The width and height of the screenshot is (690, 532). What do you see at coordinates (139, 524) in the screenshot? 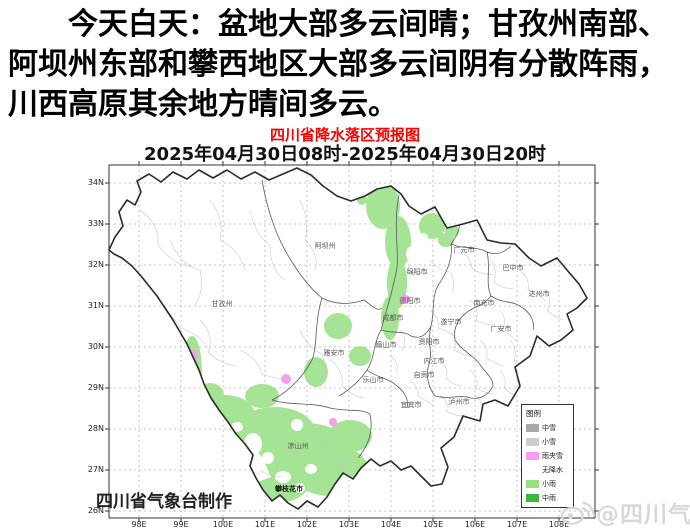
I see `lon-tick-label: 98E` at bounding box center [139, 524].